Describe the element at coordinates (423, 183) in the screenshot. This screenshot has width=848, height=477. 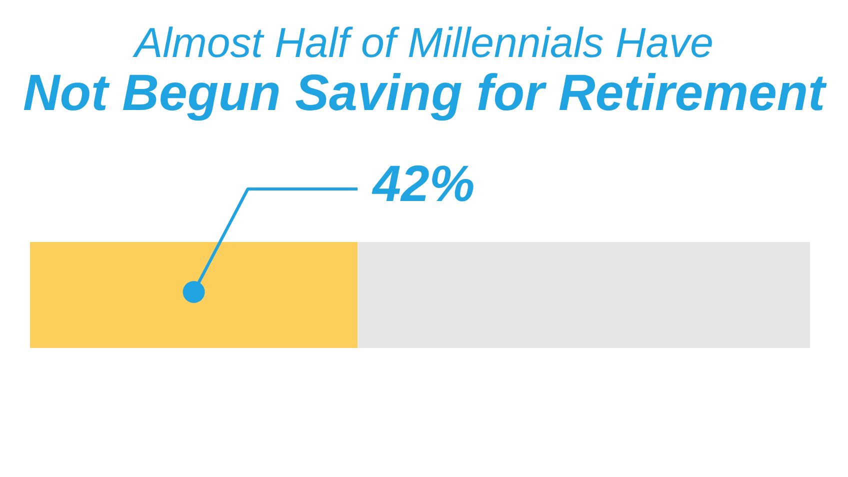
I see `data-label: 42%` at that location.